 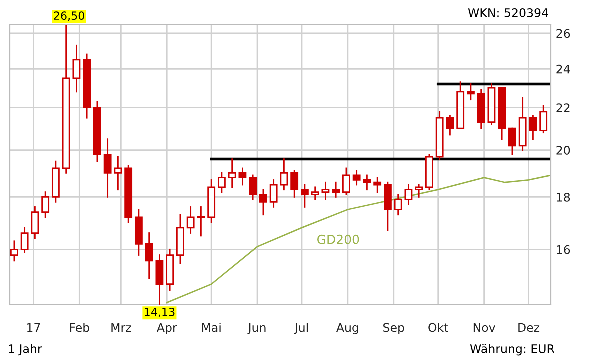 I want to click on y-tick-label: 24, so click(x=563, y=69).